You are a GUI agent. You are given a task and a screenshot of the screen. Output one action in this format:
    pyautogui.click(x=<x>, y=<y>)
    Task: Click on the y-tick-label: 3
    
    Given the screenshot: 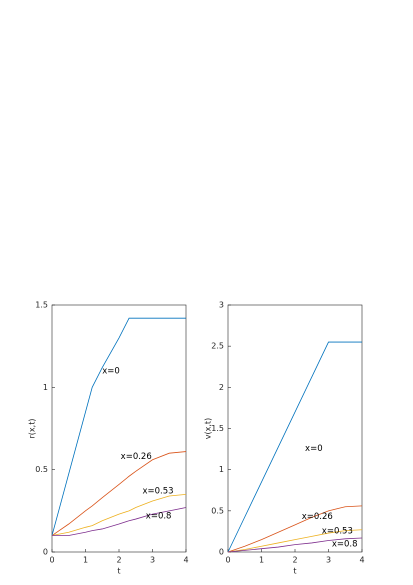 What is the action you would take?
    pyautogui.click(x=221, y=305)
    